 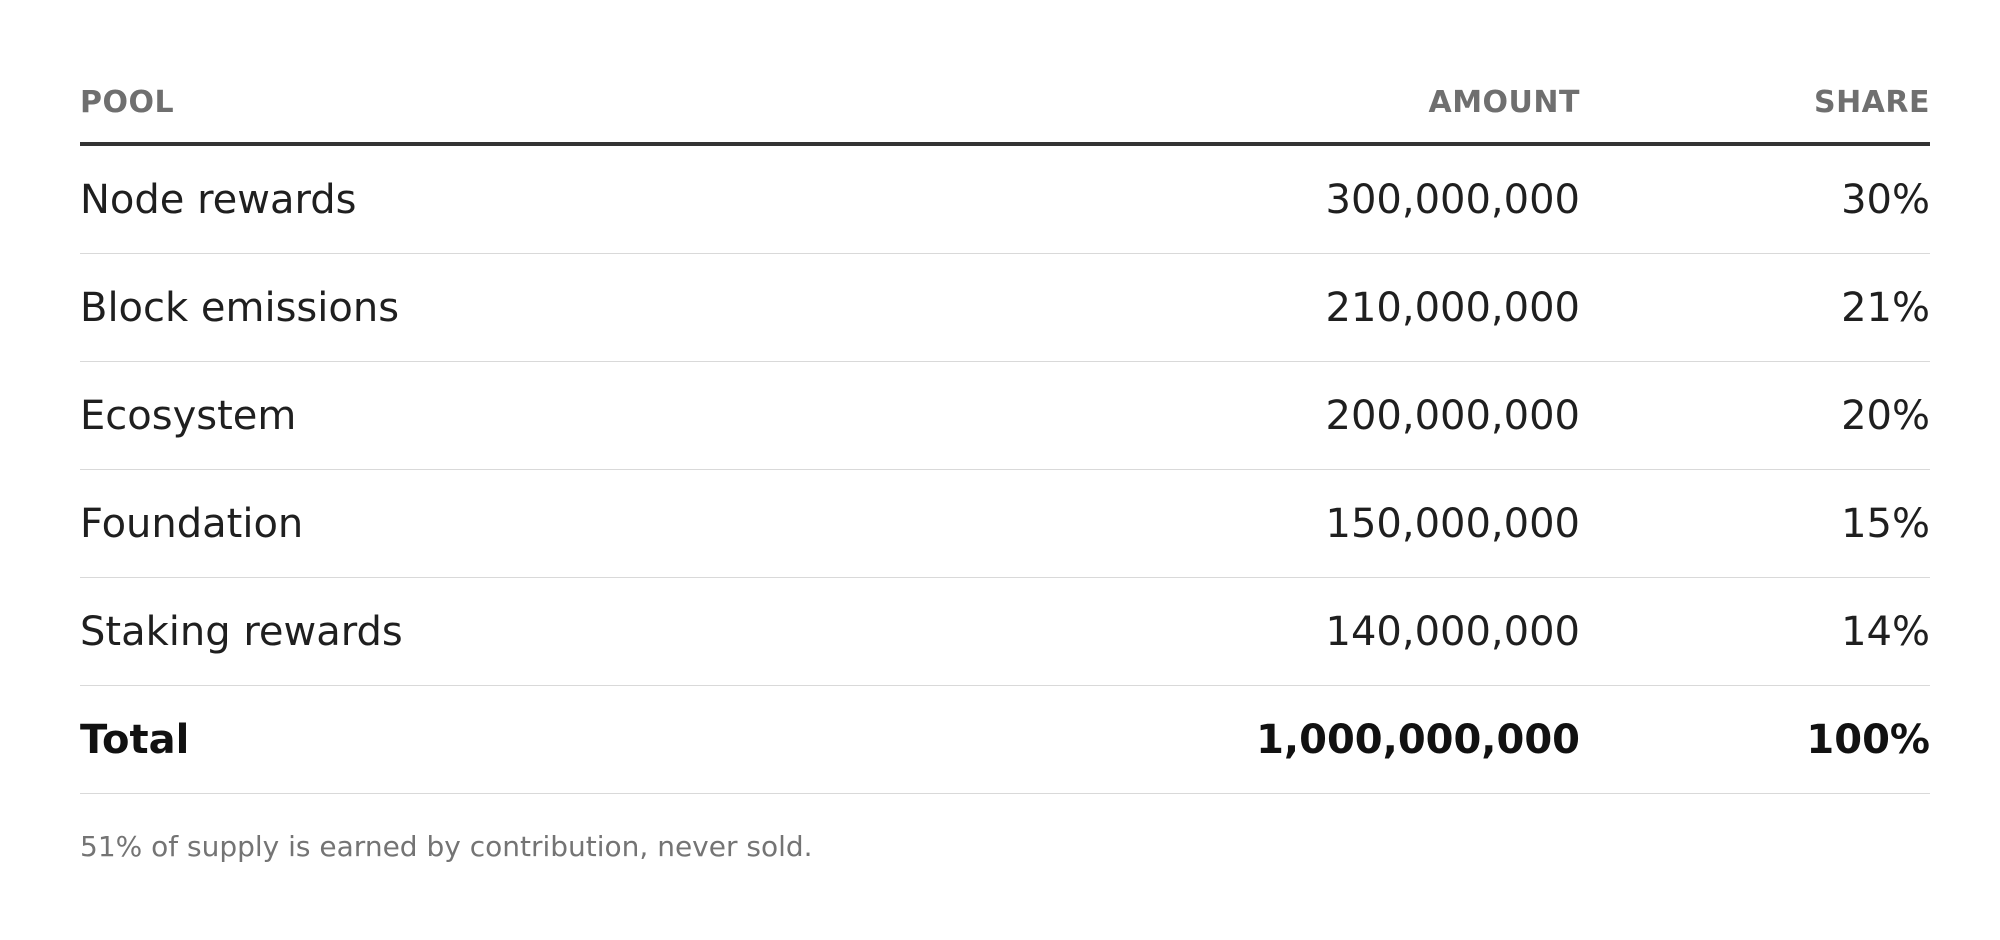 I want to click on table-row: Staking rewards 140,000,000 14%, so click(x=1005, y=632).